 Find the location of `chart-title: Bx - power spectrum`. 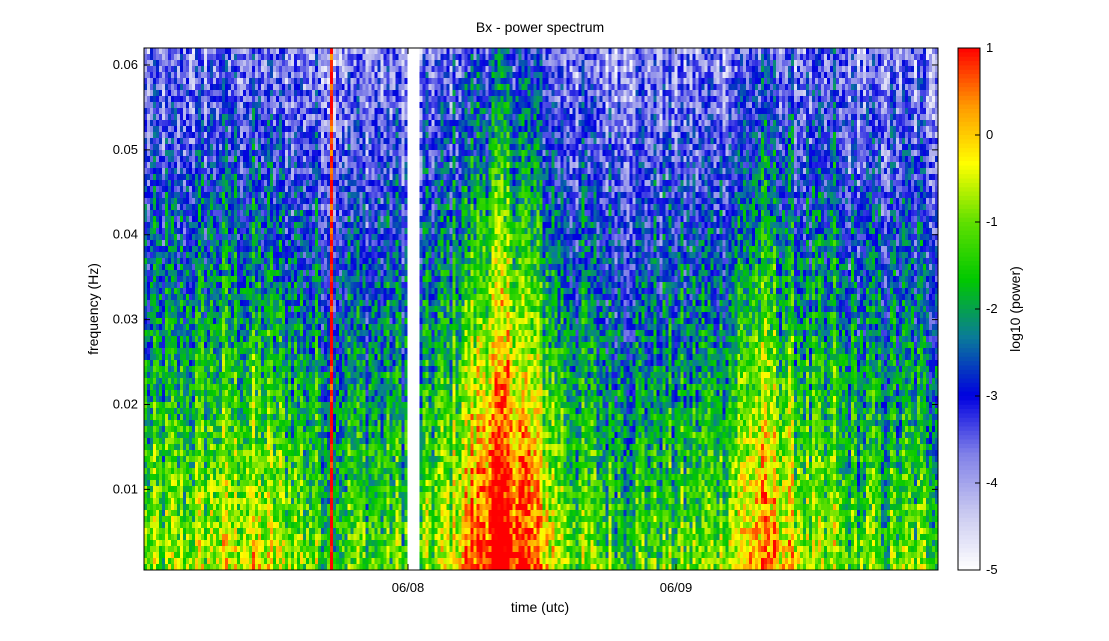

chart-title: Bx - power spectrum is located at coordinates (540, 27).